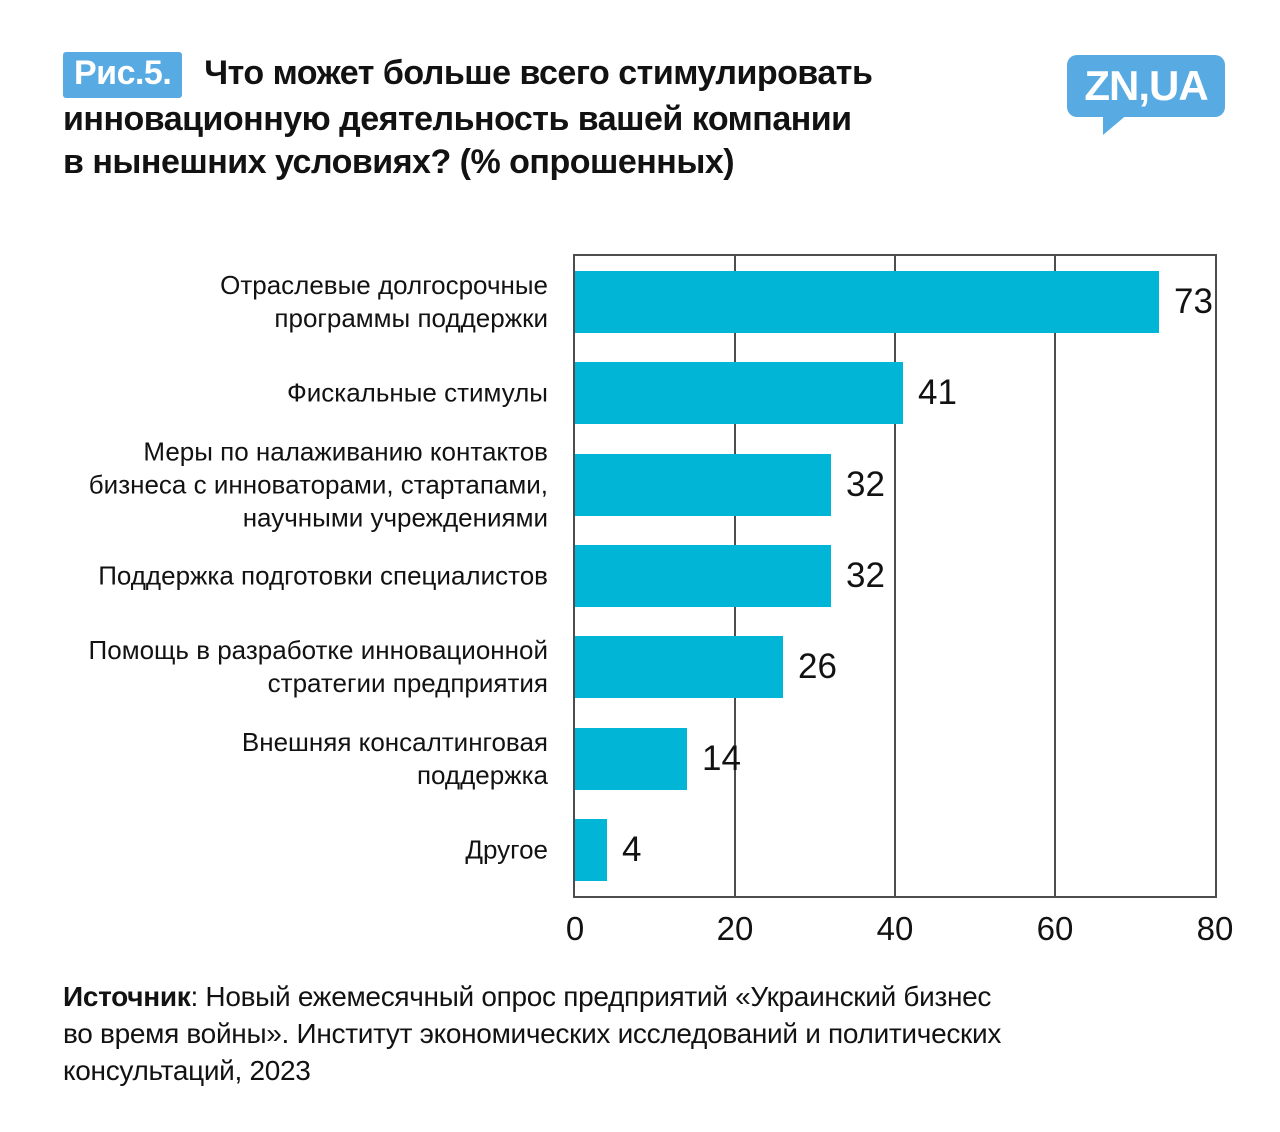  Describe the element at coordinates (865, 484) in the screenshot. I see `value-label-2: 32` at that location.